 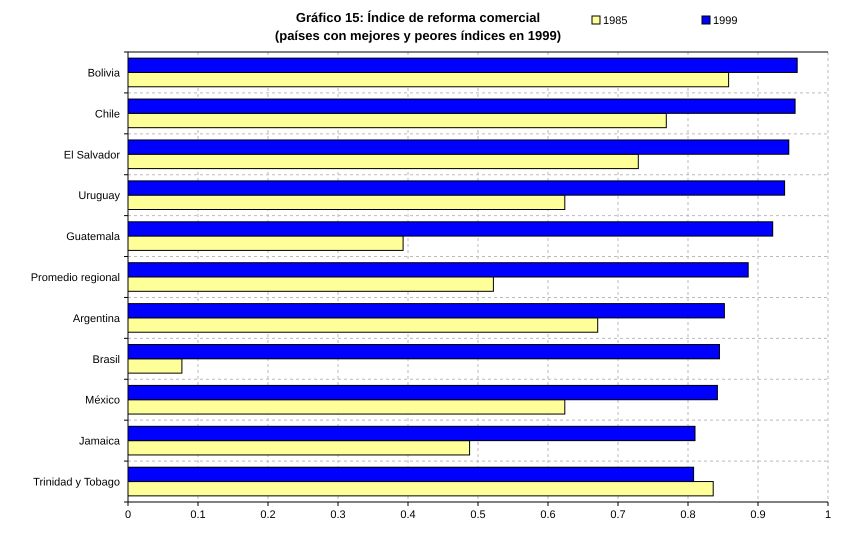 I want to click on x-tick-label: 0.9, so click(x=758, y=515).